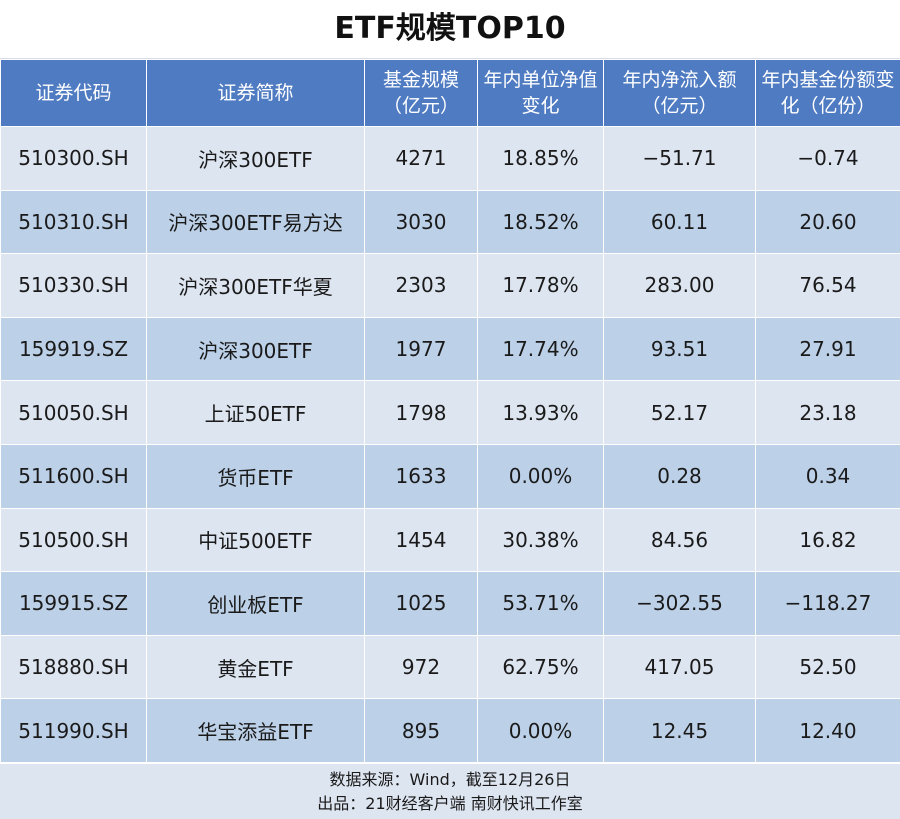 The width and height of the screenshot is (900, 819). Describe the element at coordinates (828, 159) in the screenshot. I see `cell-share-change: −0.74` at that location.